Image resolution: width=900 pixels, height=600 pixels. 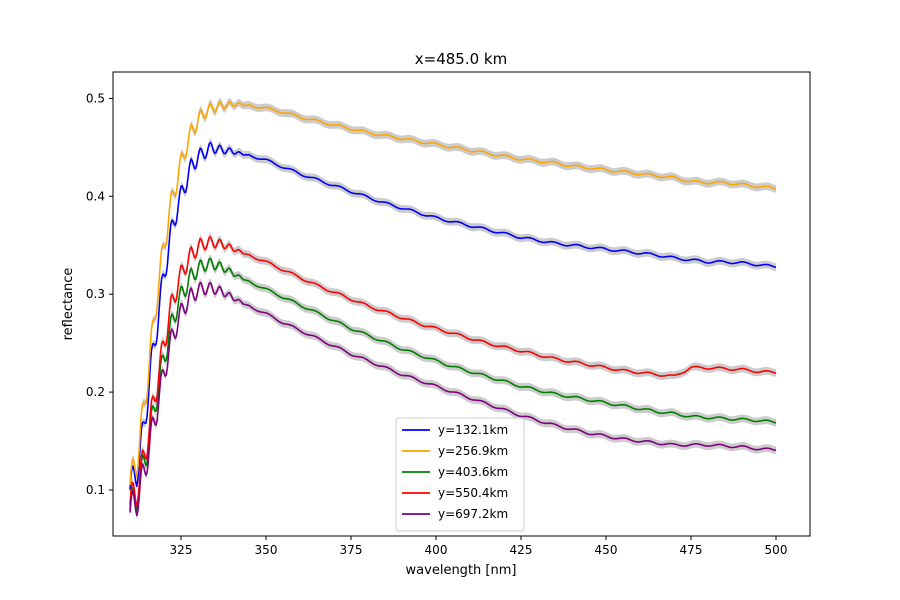 I want to click on x-axis: 325 350 375 400 425 450 475 500, so click(x=479, y=546).